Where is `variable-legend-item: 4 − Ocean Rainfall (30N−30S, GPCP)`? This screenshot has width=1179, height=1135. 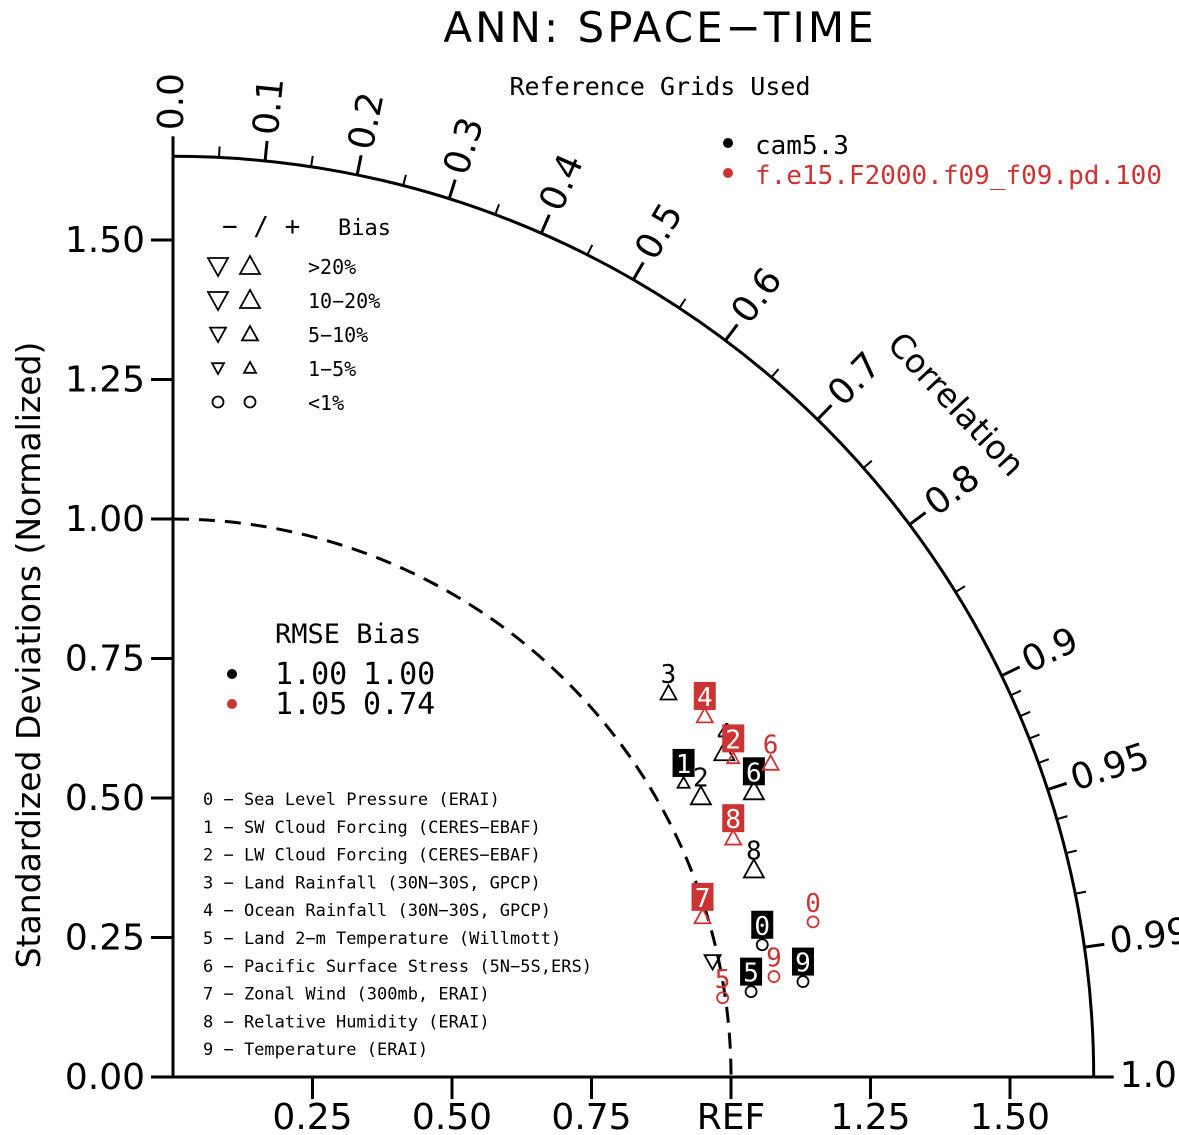
variable-legend-item: 4 − Ocean Rainfall (30N−30S, GPCP) is located at coordinates (377, 911).